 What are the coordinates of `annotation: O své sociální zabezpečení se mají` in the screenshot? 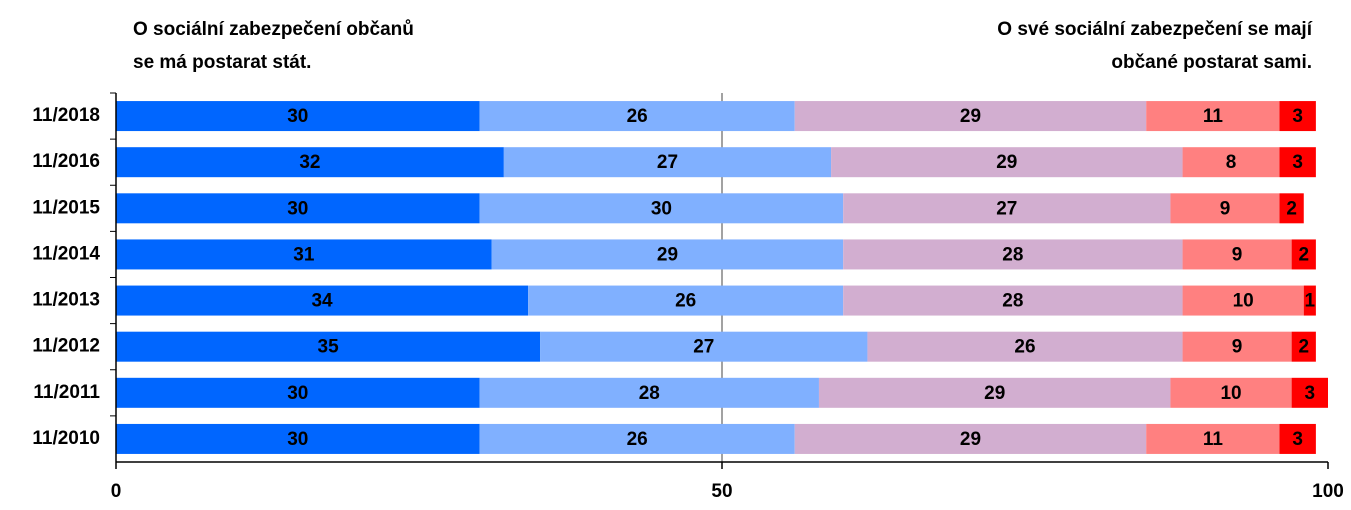 It's located at (1154, 29).